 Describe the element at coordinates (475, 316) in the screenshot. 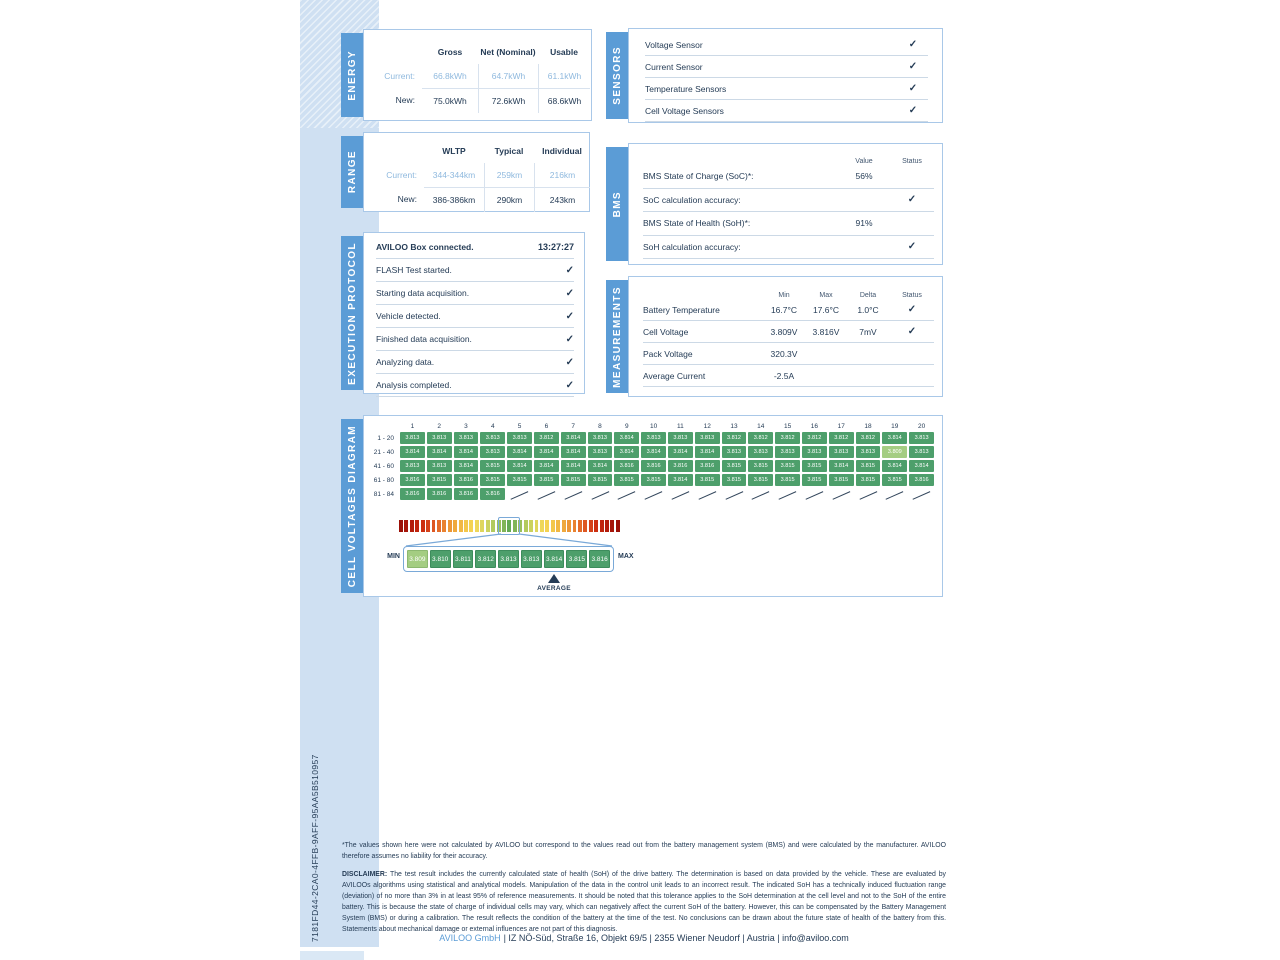

I see `protocol-row: Vehicle detected. ✓` at that location.